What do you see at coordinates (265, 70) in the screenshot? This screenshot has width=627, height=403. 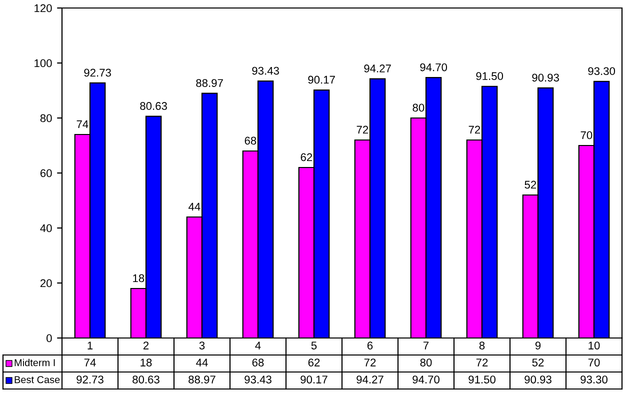 I see `text: 93.43` at bounding box center [265, 70].